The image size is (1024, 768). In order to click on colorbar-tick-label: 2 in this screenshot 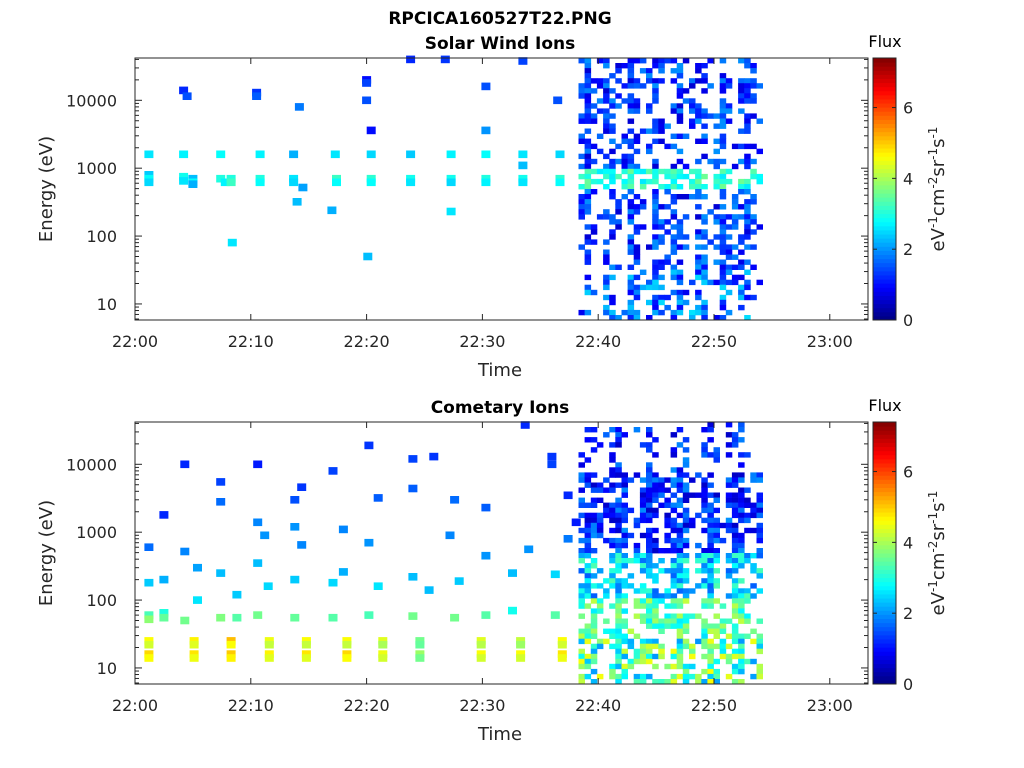, I will do `click(908, 613)`.